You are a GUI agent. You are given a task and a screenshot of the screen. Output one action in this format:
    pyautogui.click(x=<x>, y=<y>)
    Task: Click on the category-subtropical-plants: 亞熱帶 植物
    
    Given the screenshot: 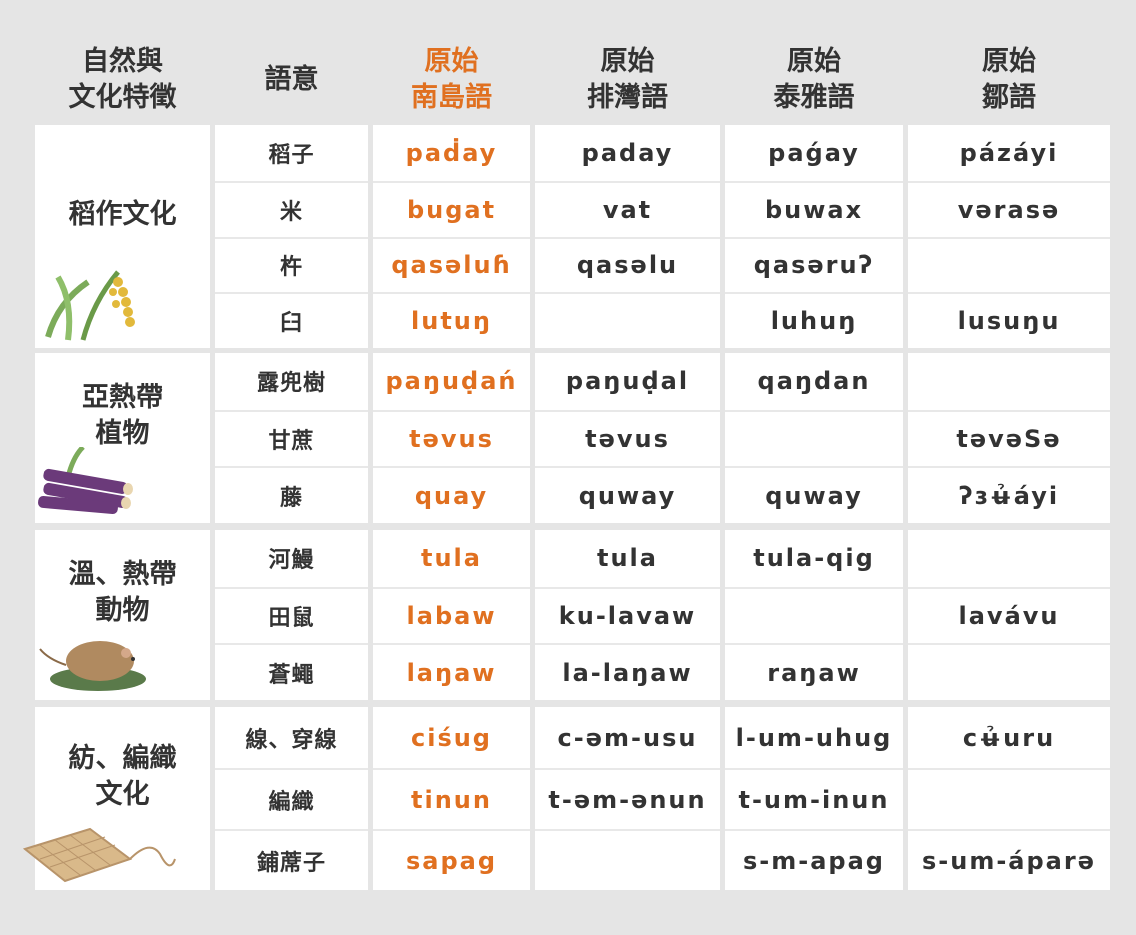 What is the action you would take?
    pyautogui.click(x=122, y=415)
    